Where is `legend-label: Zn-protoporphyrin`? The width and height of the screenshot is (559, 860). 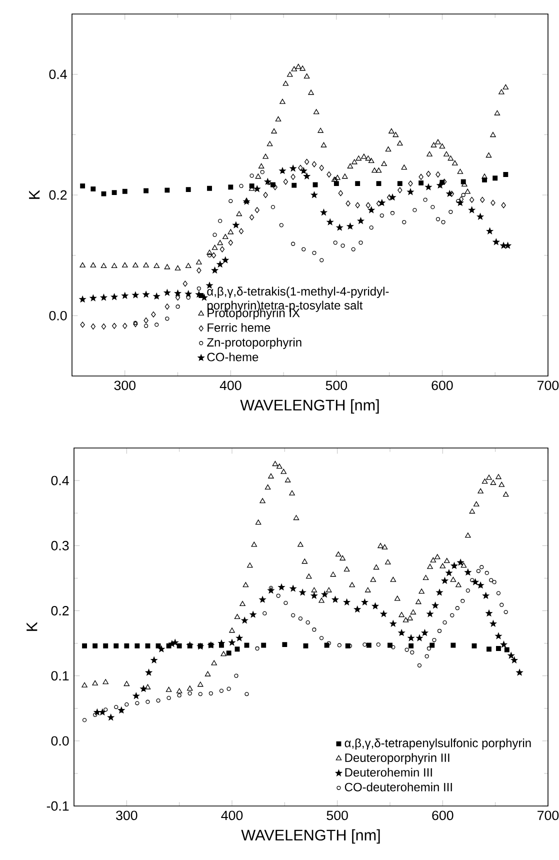 legend-label: Zn-protoporphyrin is located at coordinates (254, 343).